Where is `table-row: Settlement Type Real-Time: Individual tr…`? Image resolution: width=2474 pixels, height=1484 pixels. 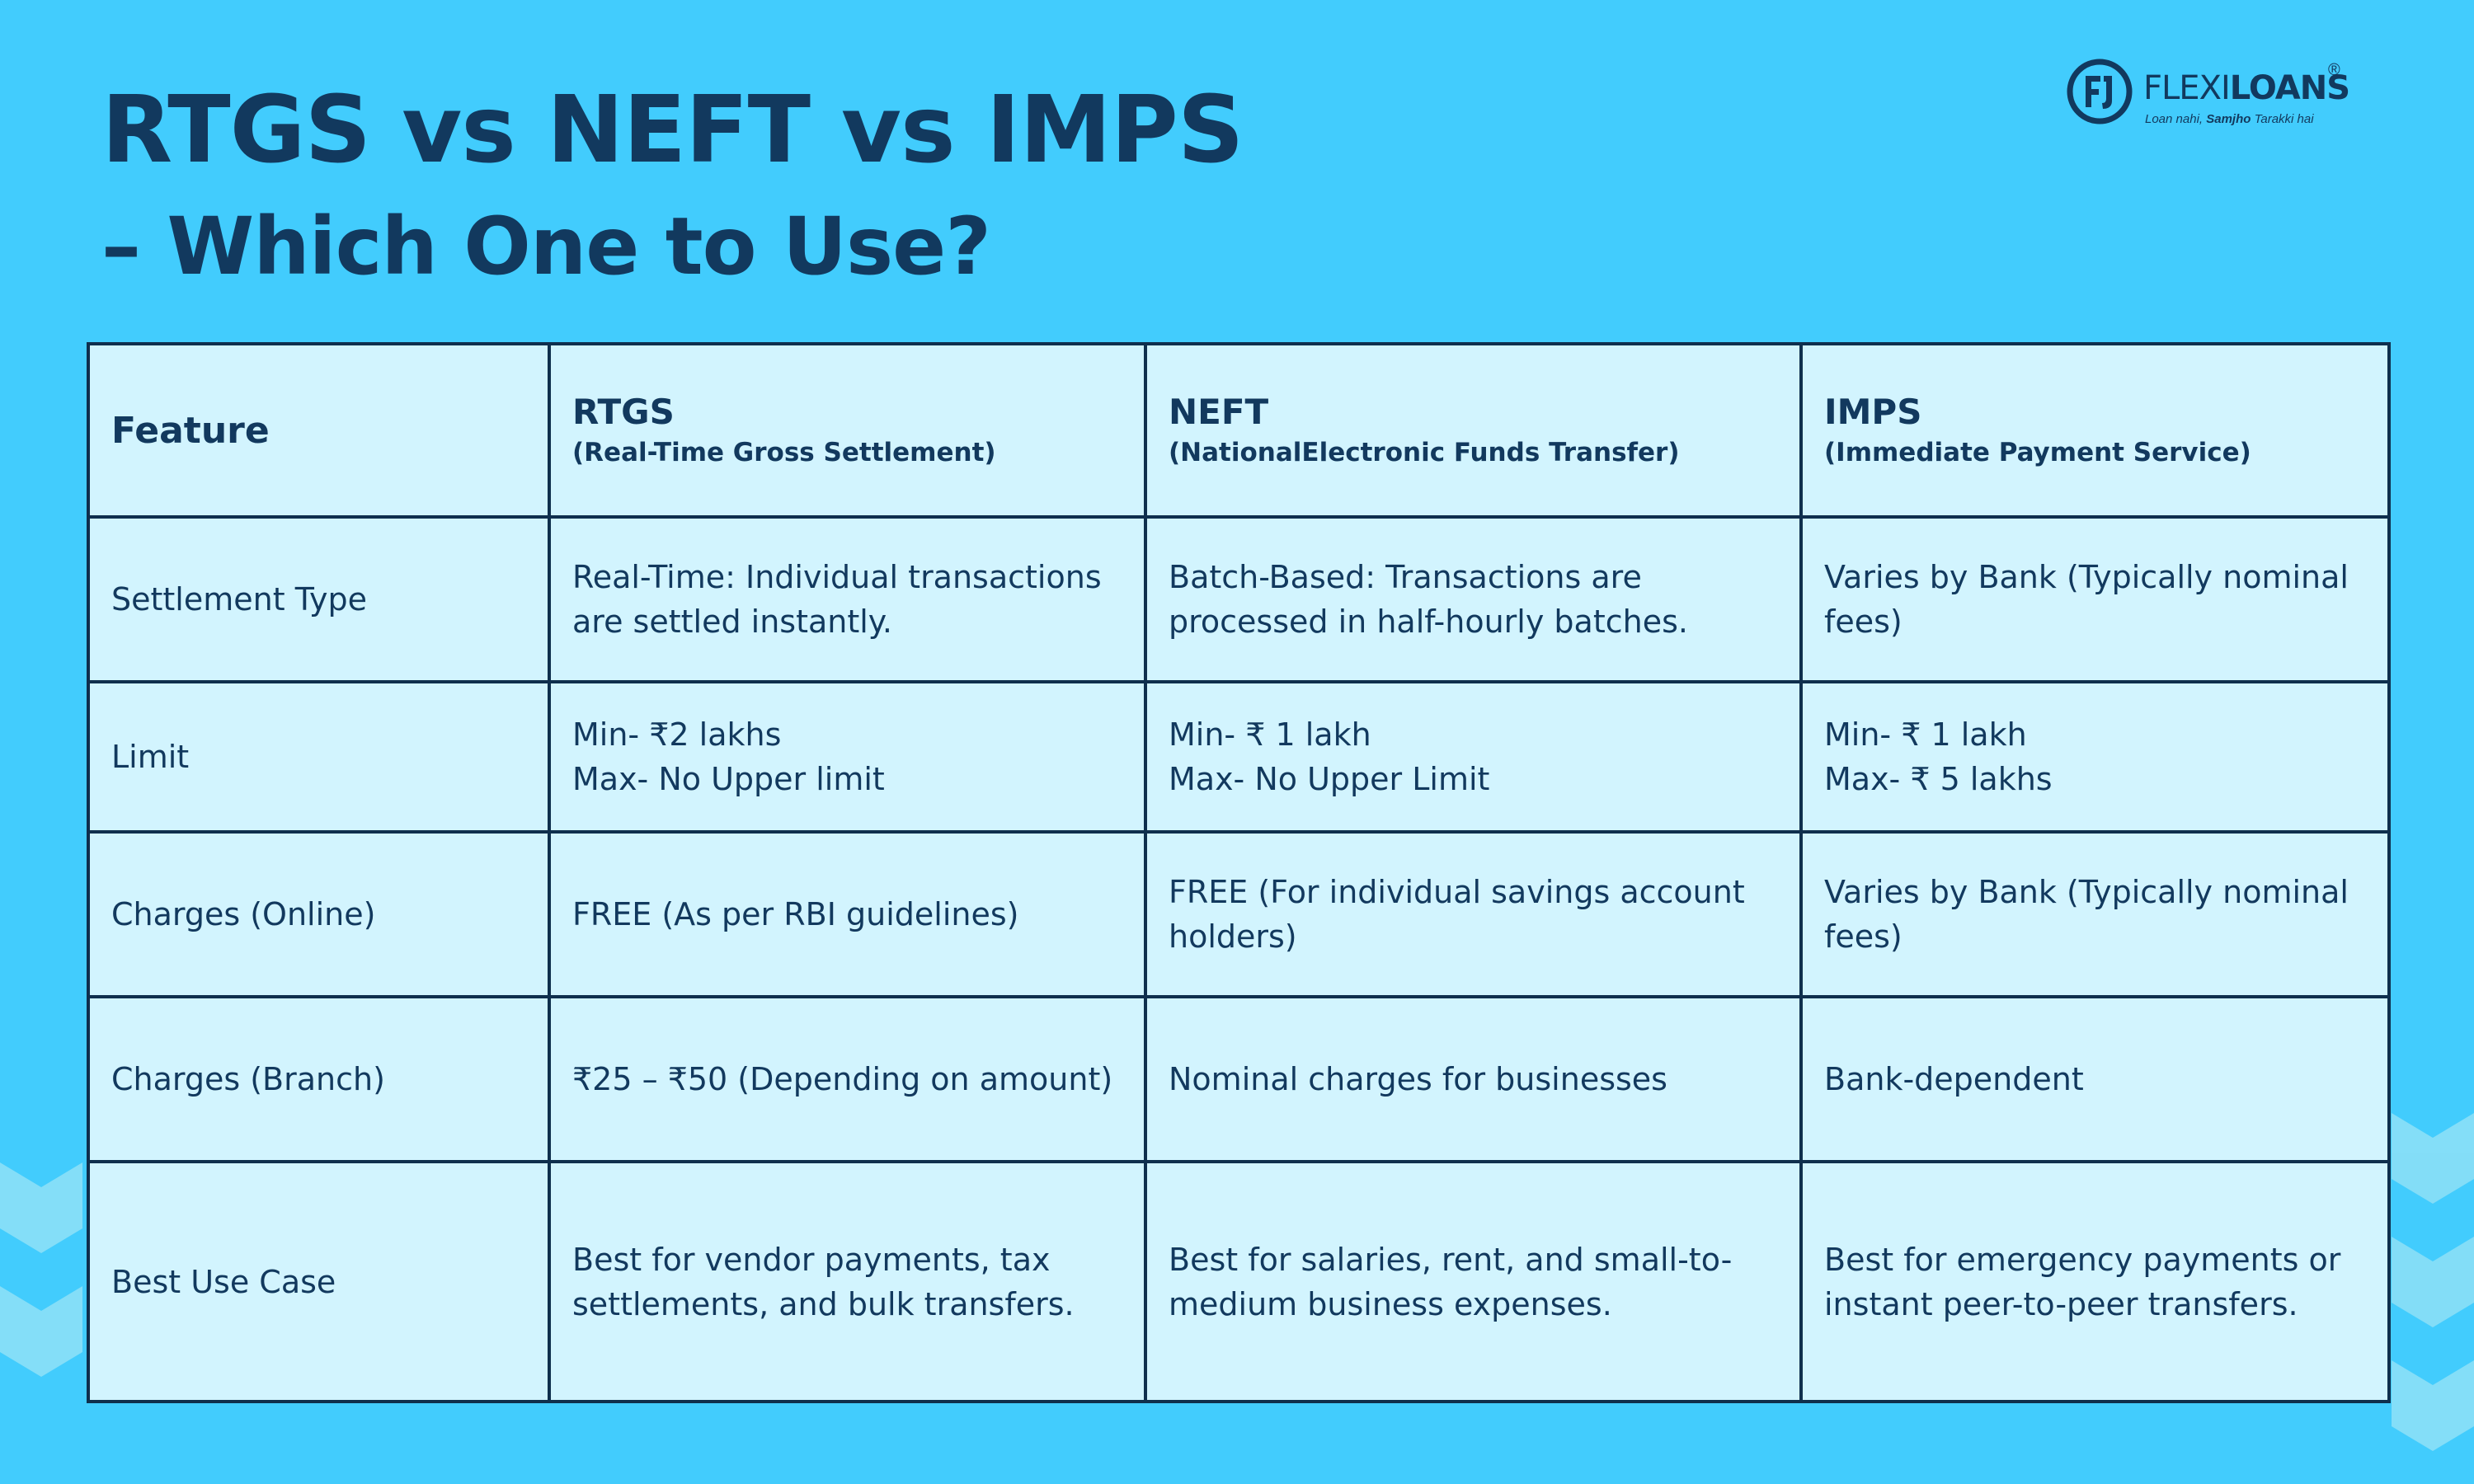
table-row: Settlement Type Real-Time: Individual tr… is located at coordinates (1239, 599).